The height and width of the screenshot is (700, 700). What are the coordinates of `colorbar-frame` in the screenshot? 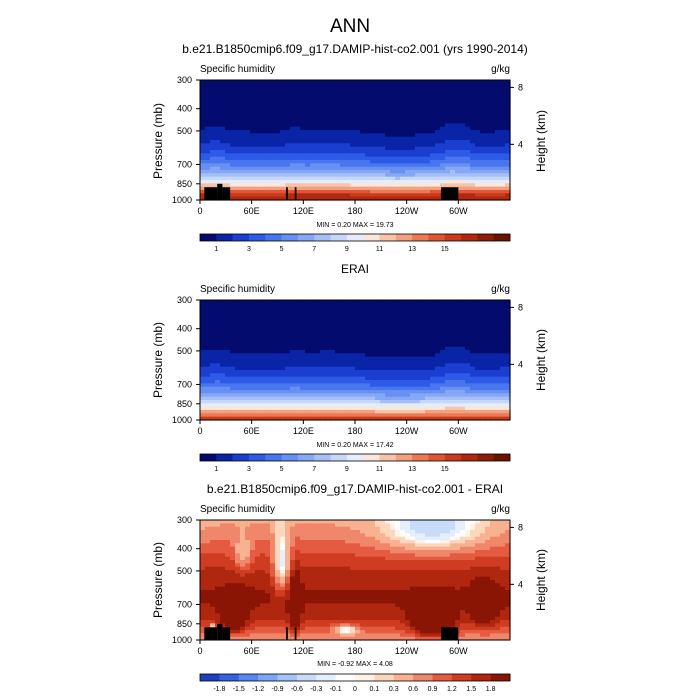 It's located at (355, 457).